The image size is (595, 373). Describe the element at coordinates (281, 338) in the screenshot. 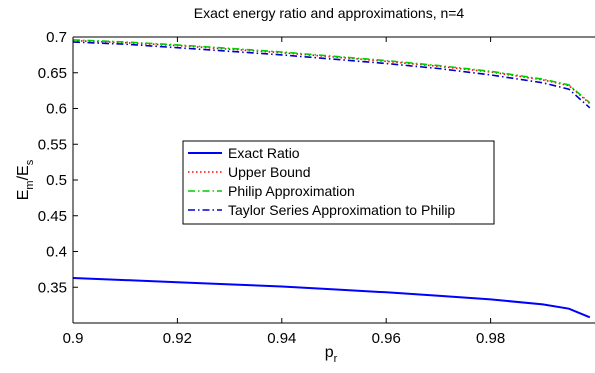

I see `x-tick-label: 0.94` at that location.